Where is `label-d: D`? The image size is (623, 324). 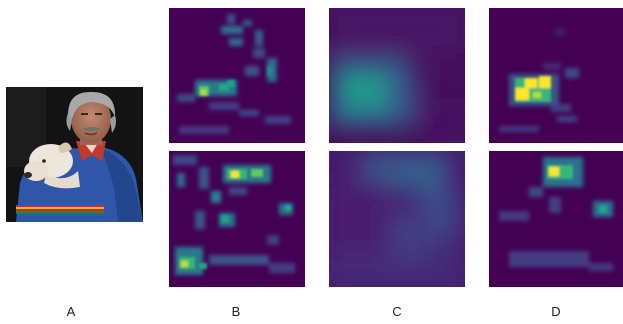 label-d: D is located at coordinates (556, 311).